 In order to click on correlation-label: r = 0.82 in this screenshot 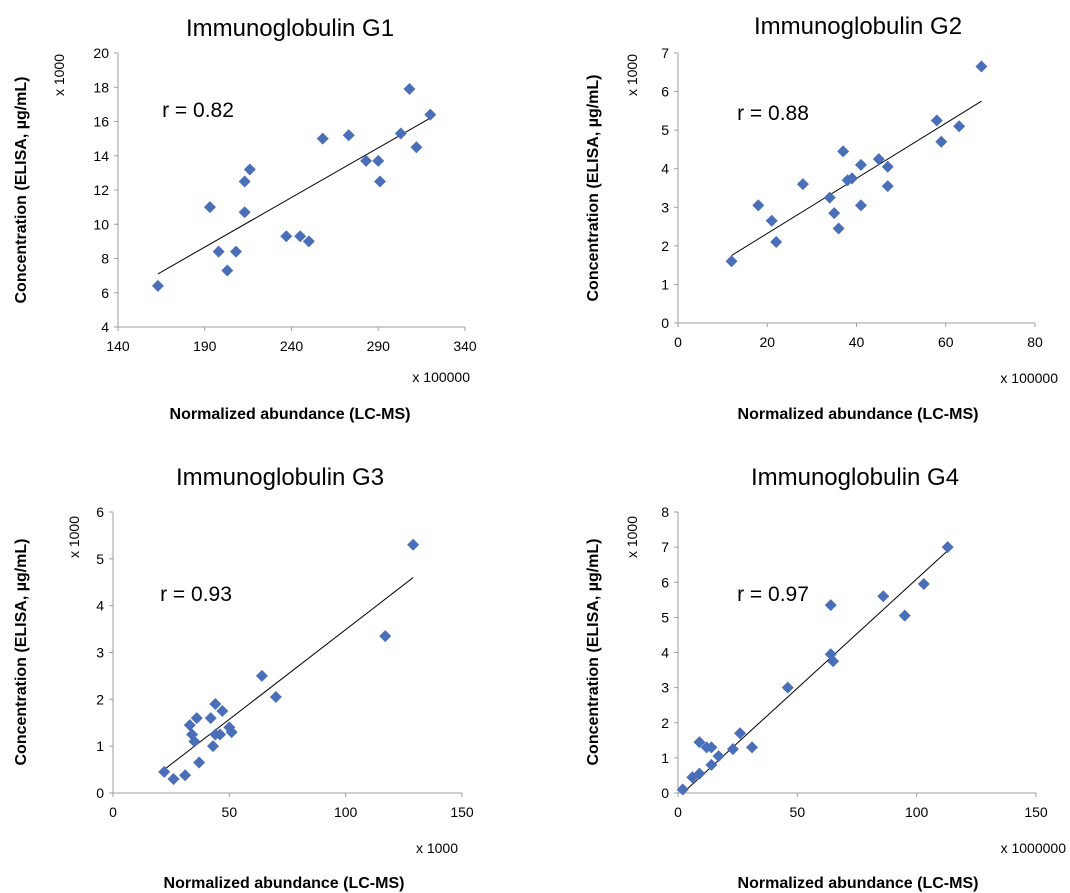, I will do `click(198, 110)`.